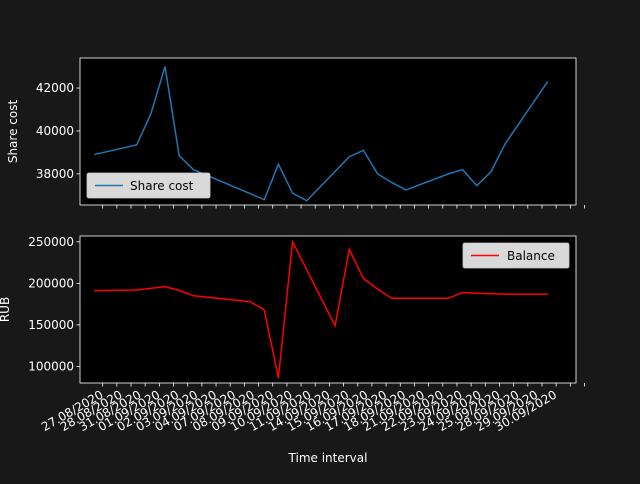  What do you see at coordinates (51, 242) in the screenshot?
I see `y-tick-label: 250000` at bounding box center [51, 242].